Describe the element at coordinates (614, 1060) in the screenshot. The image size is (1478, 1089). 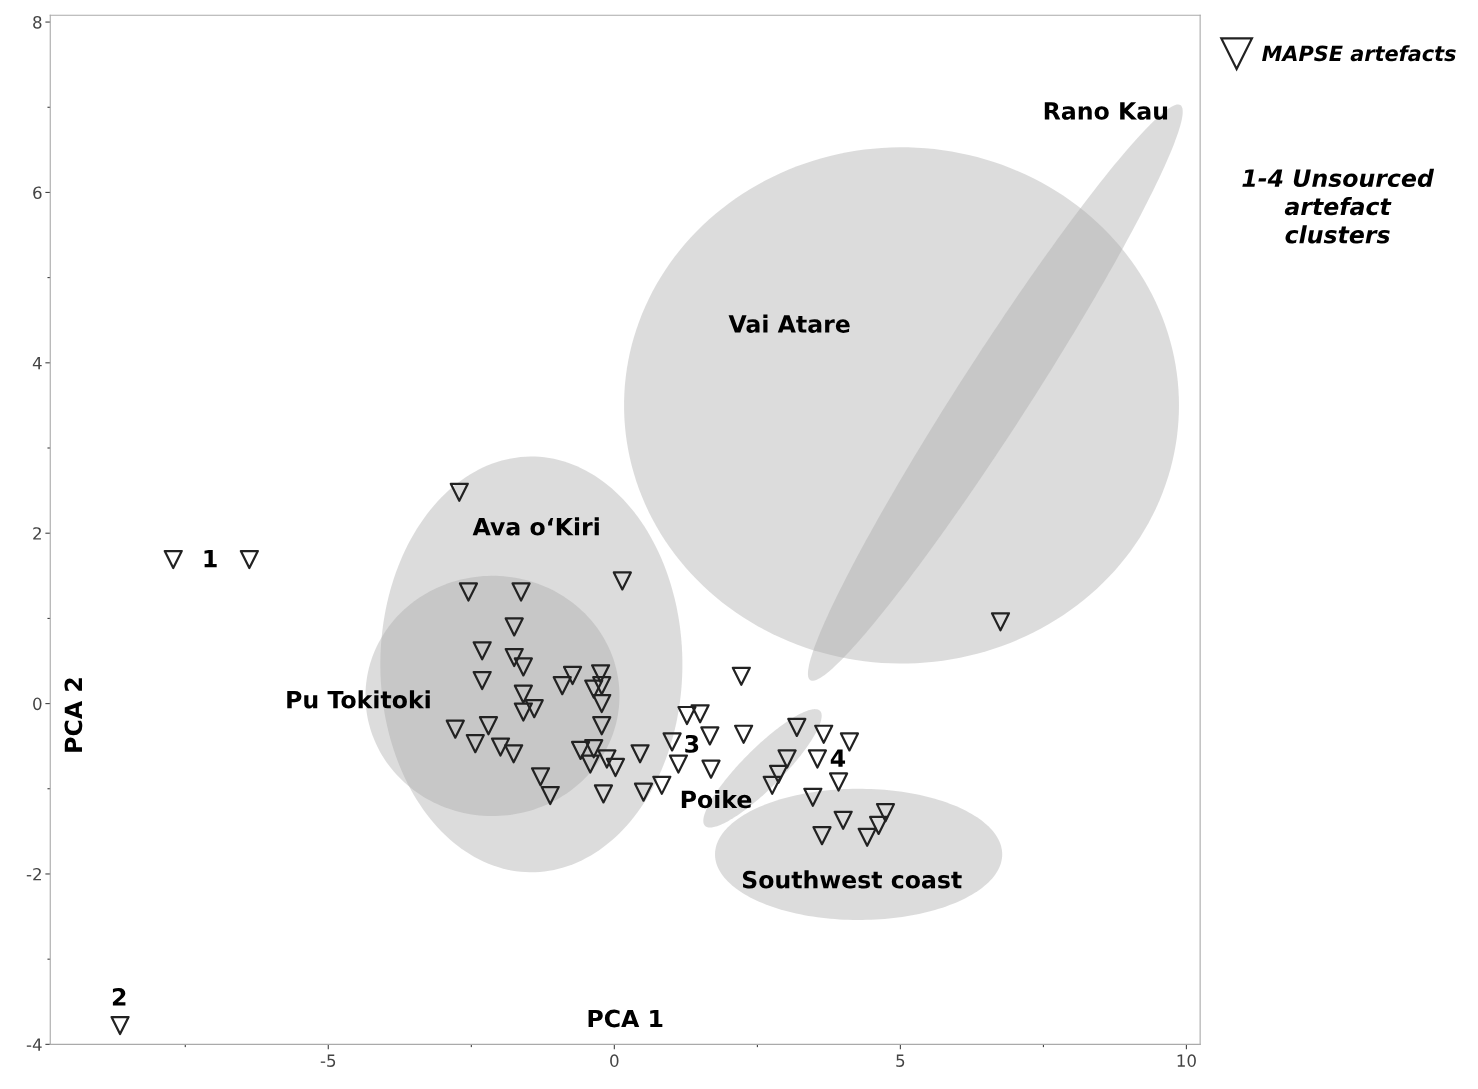
I see `x-tick-label: 0` at that location.